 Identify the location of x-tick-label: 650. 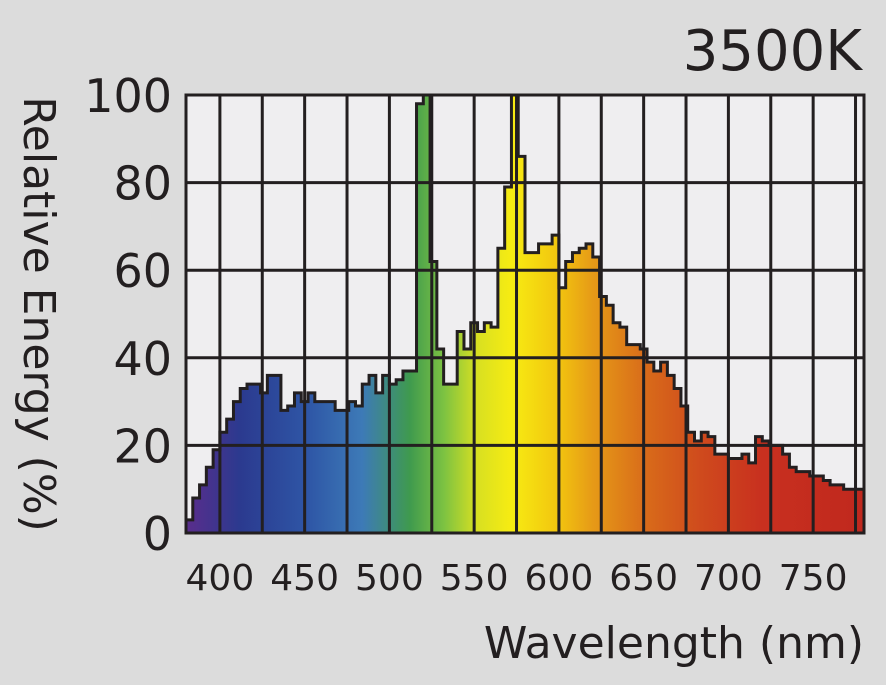
(643, 578).